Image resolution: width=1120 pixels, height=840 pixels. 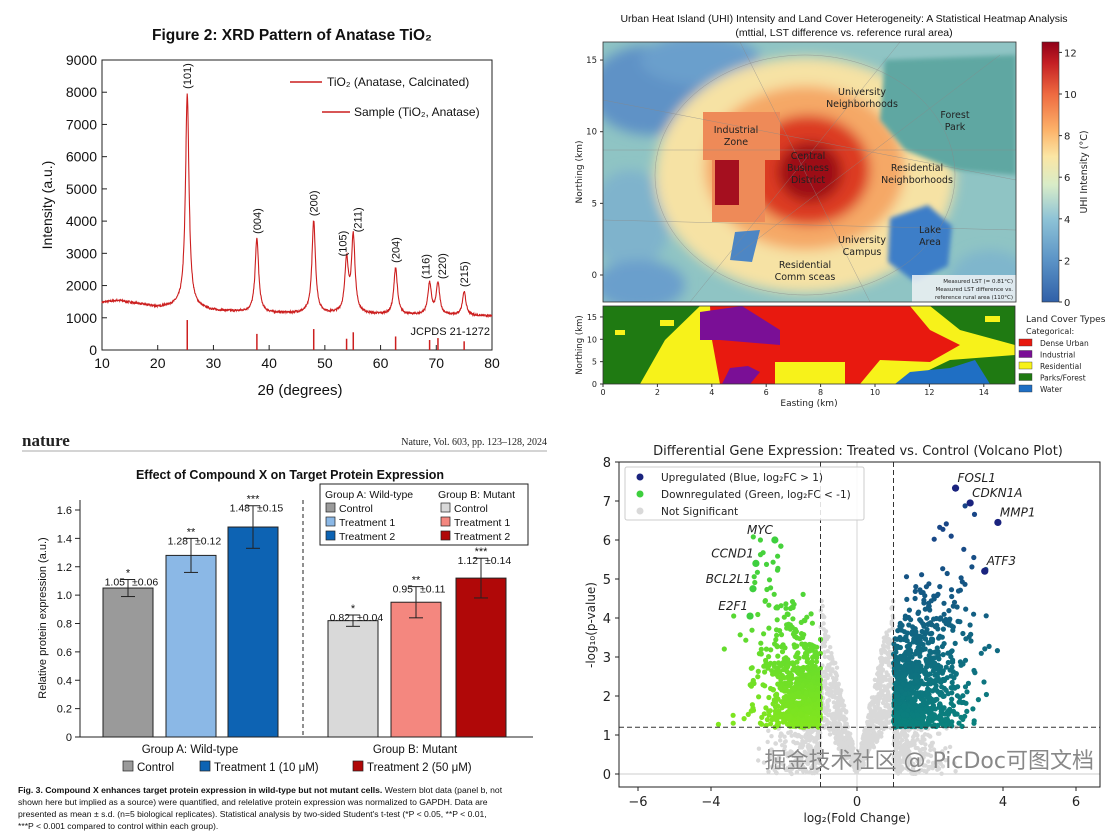 I want to click on y-tick-label: 10, so click(x=592, y=339).